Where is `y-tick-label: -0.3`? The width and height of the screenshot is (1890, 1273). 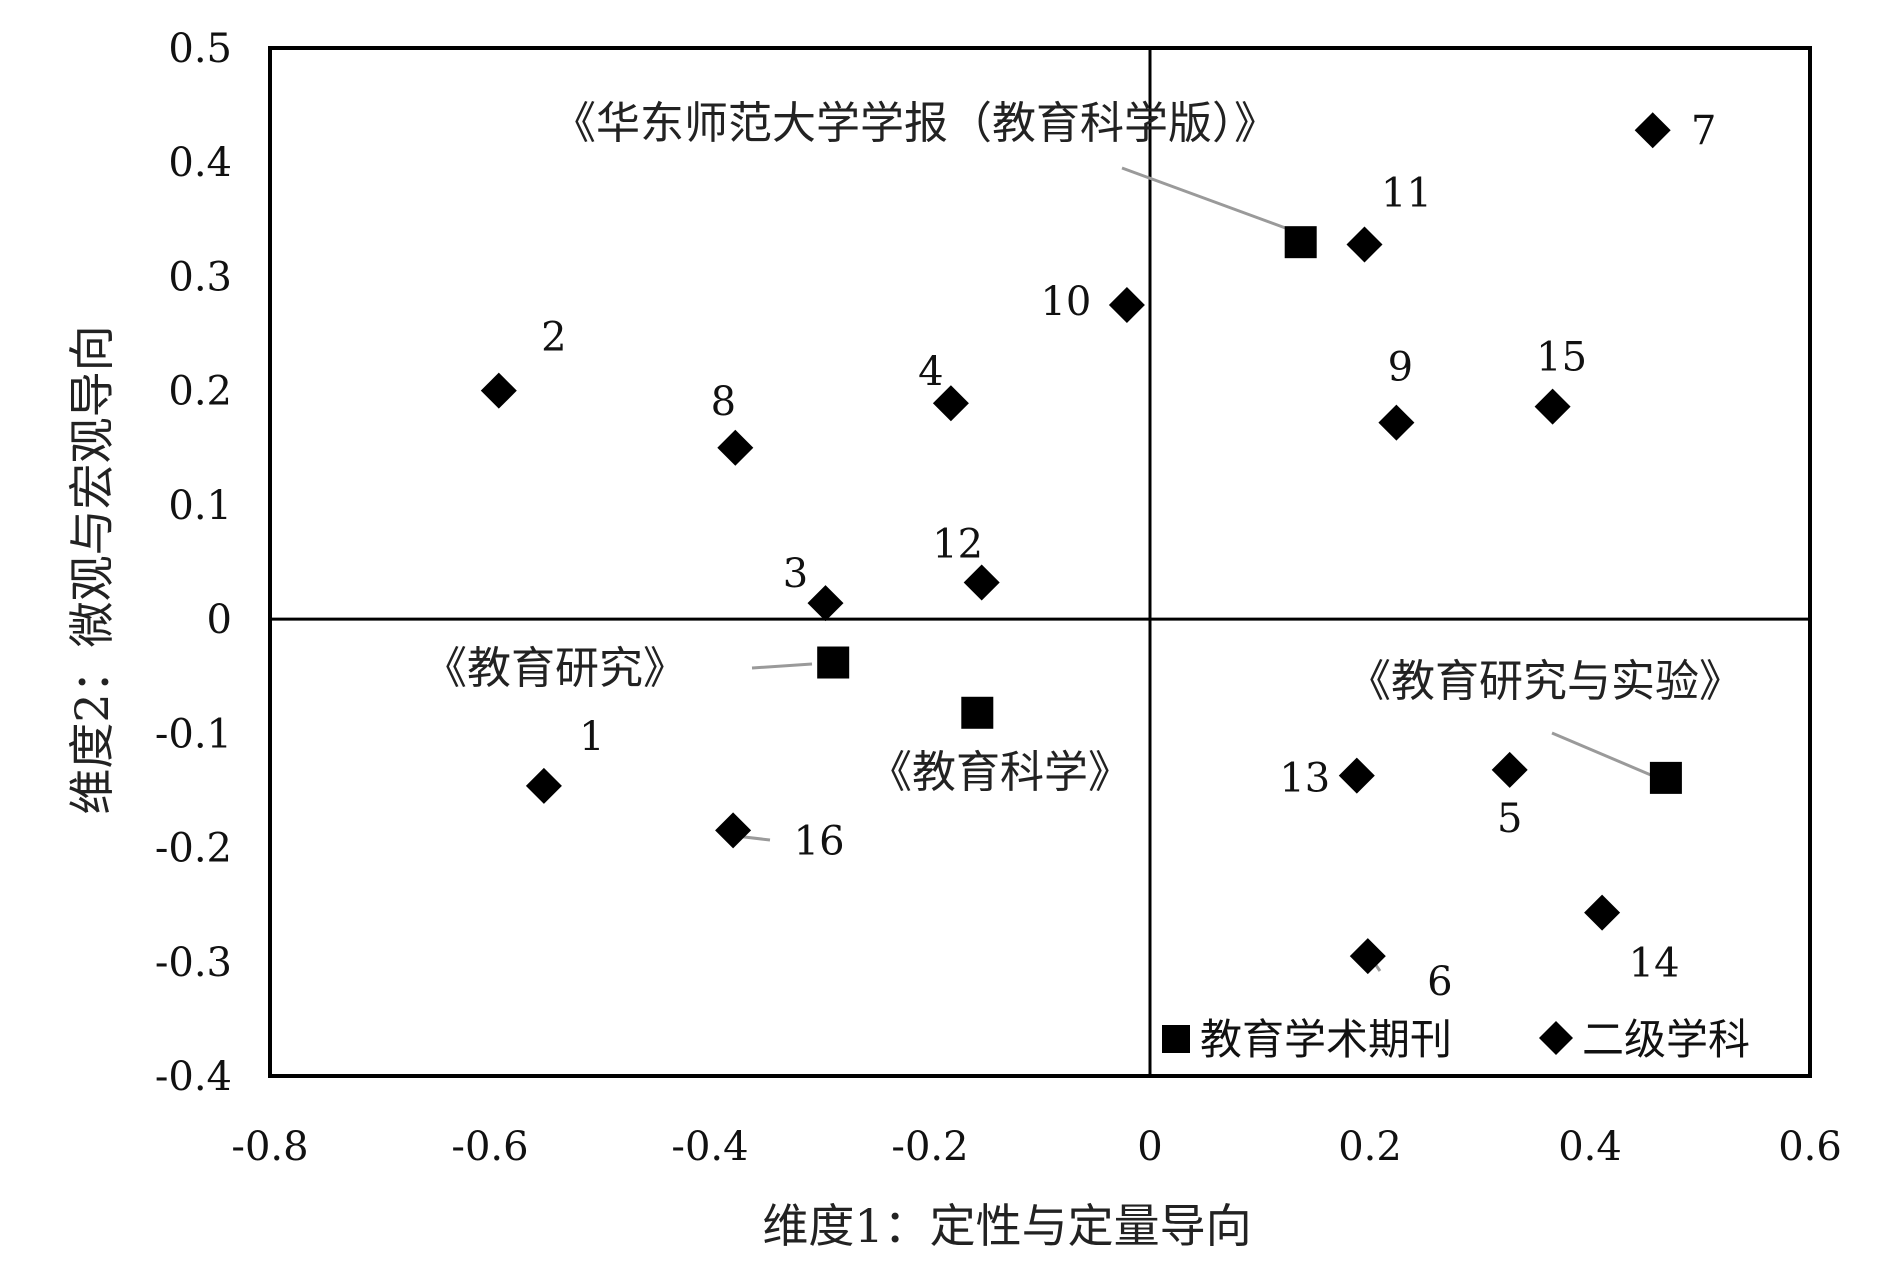 y-tick-label: -0.3 is located at coordinates (193, 963).